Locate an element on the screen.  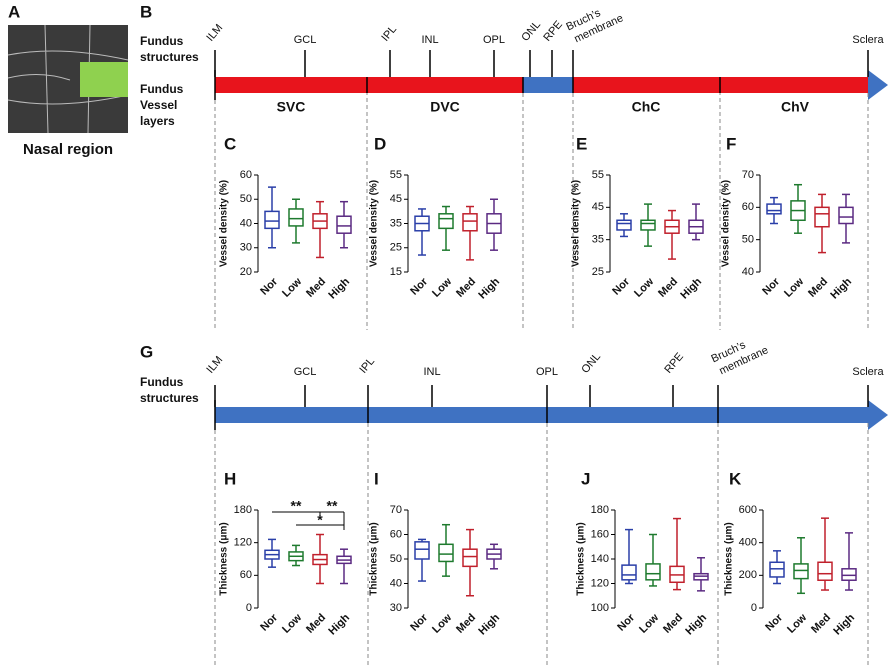
panel-label: B is located at coordinates (146, 11).